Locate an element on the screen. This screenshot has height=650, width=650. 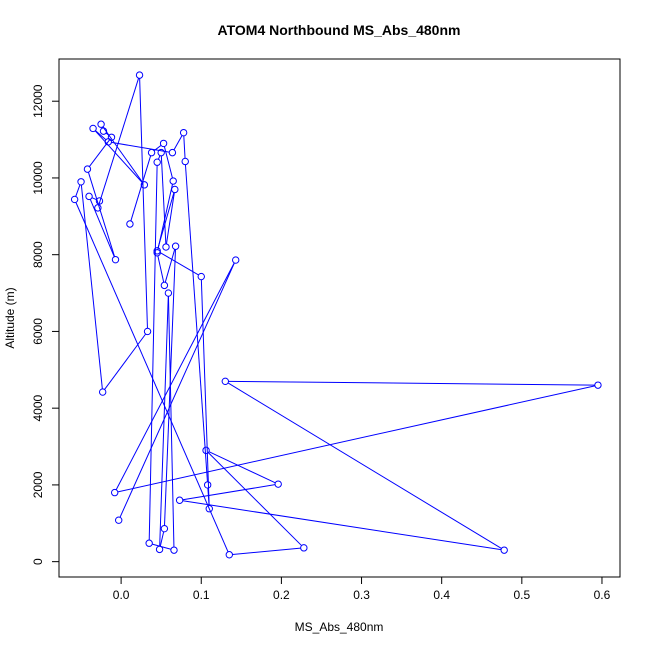
x-axis-label: MS_Abs_480nm is located at coordinates (339, 627).